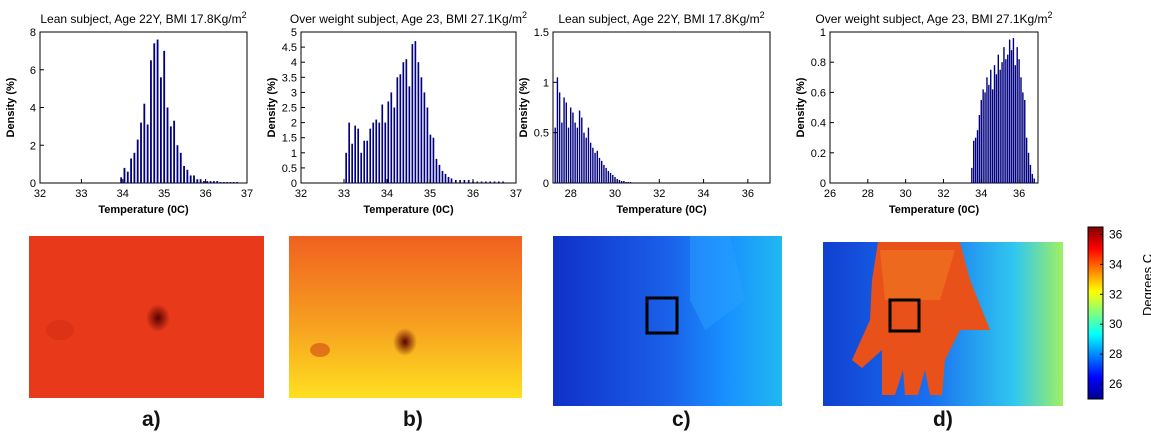  What do you see at coordinates (146, 317) in the screenshot?
I see `thermal-image-a` at bounding box center [146, 317].